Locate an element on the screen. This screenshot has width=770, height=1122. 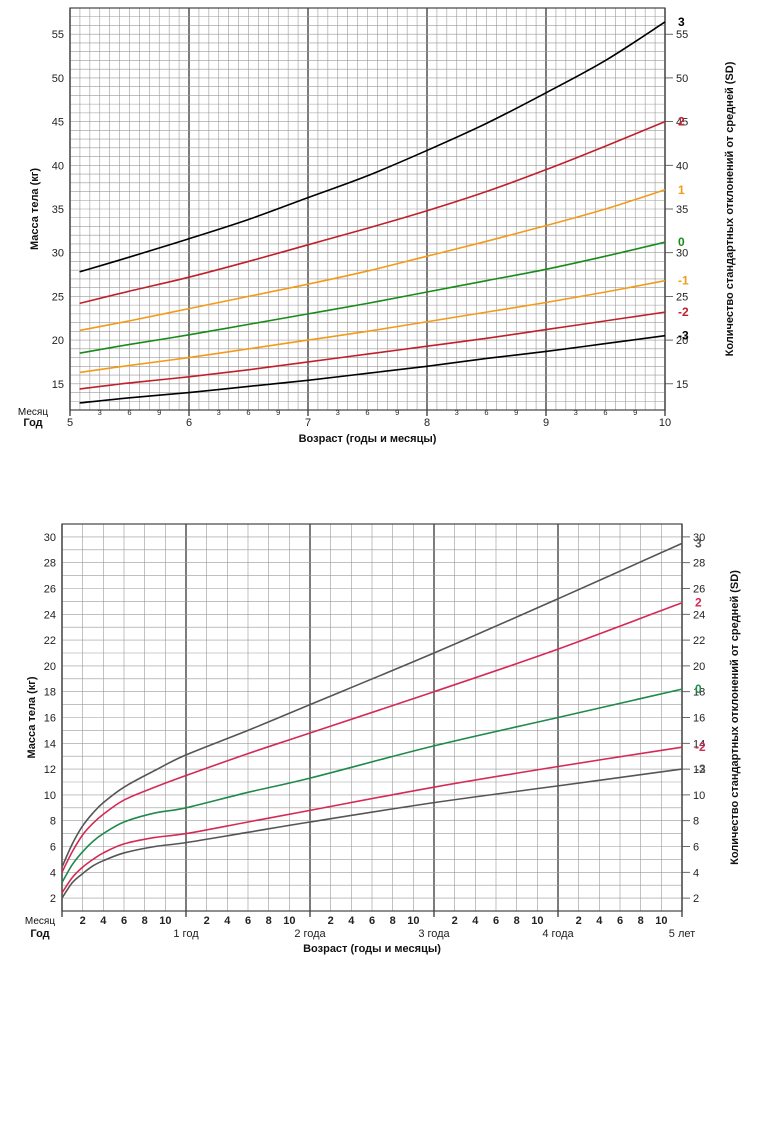
y-tick-label-right: 6 is located at coordinates (696, 848).